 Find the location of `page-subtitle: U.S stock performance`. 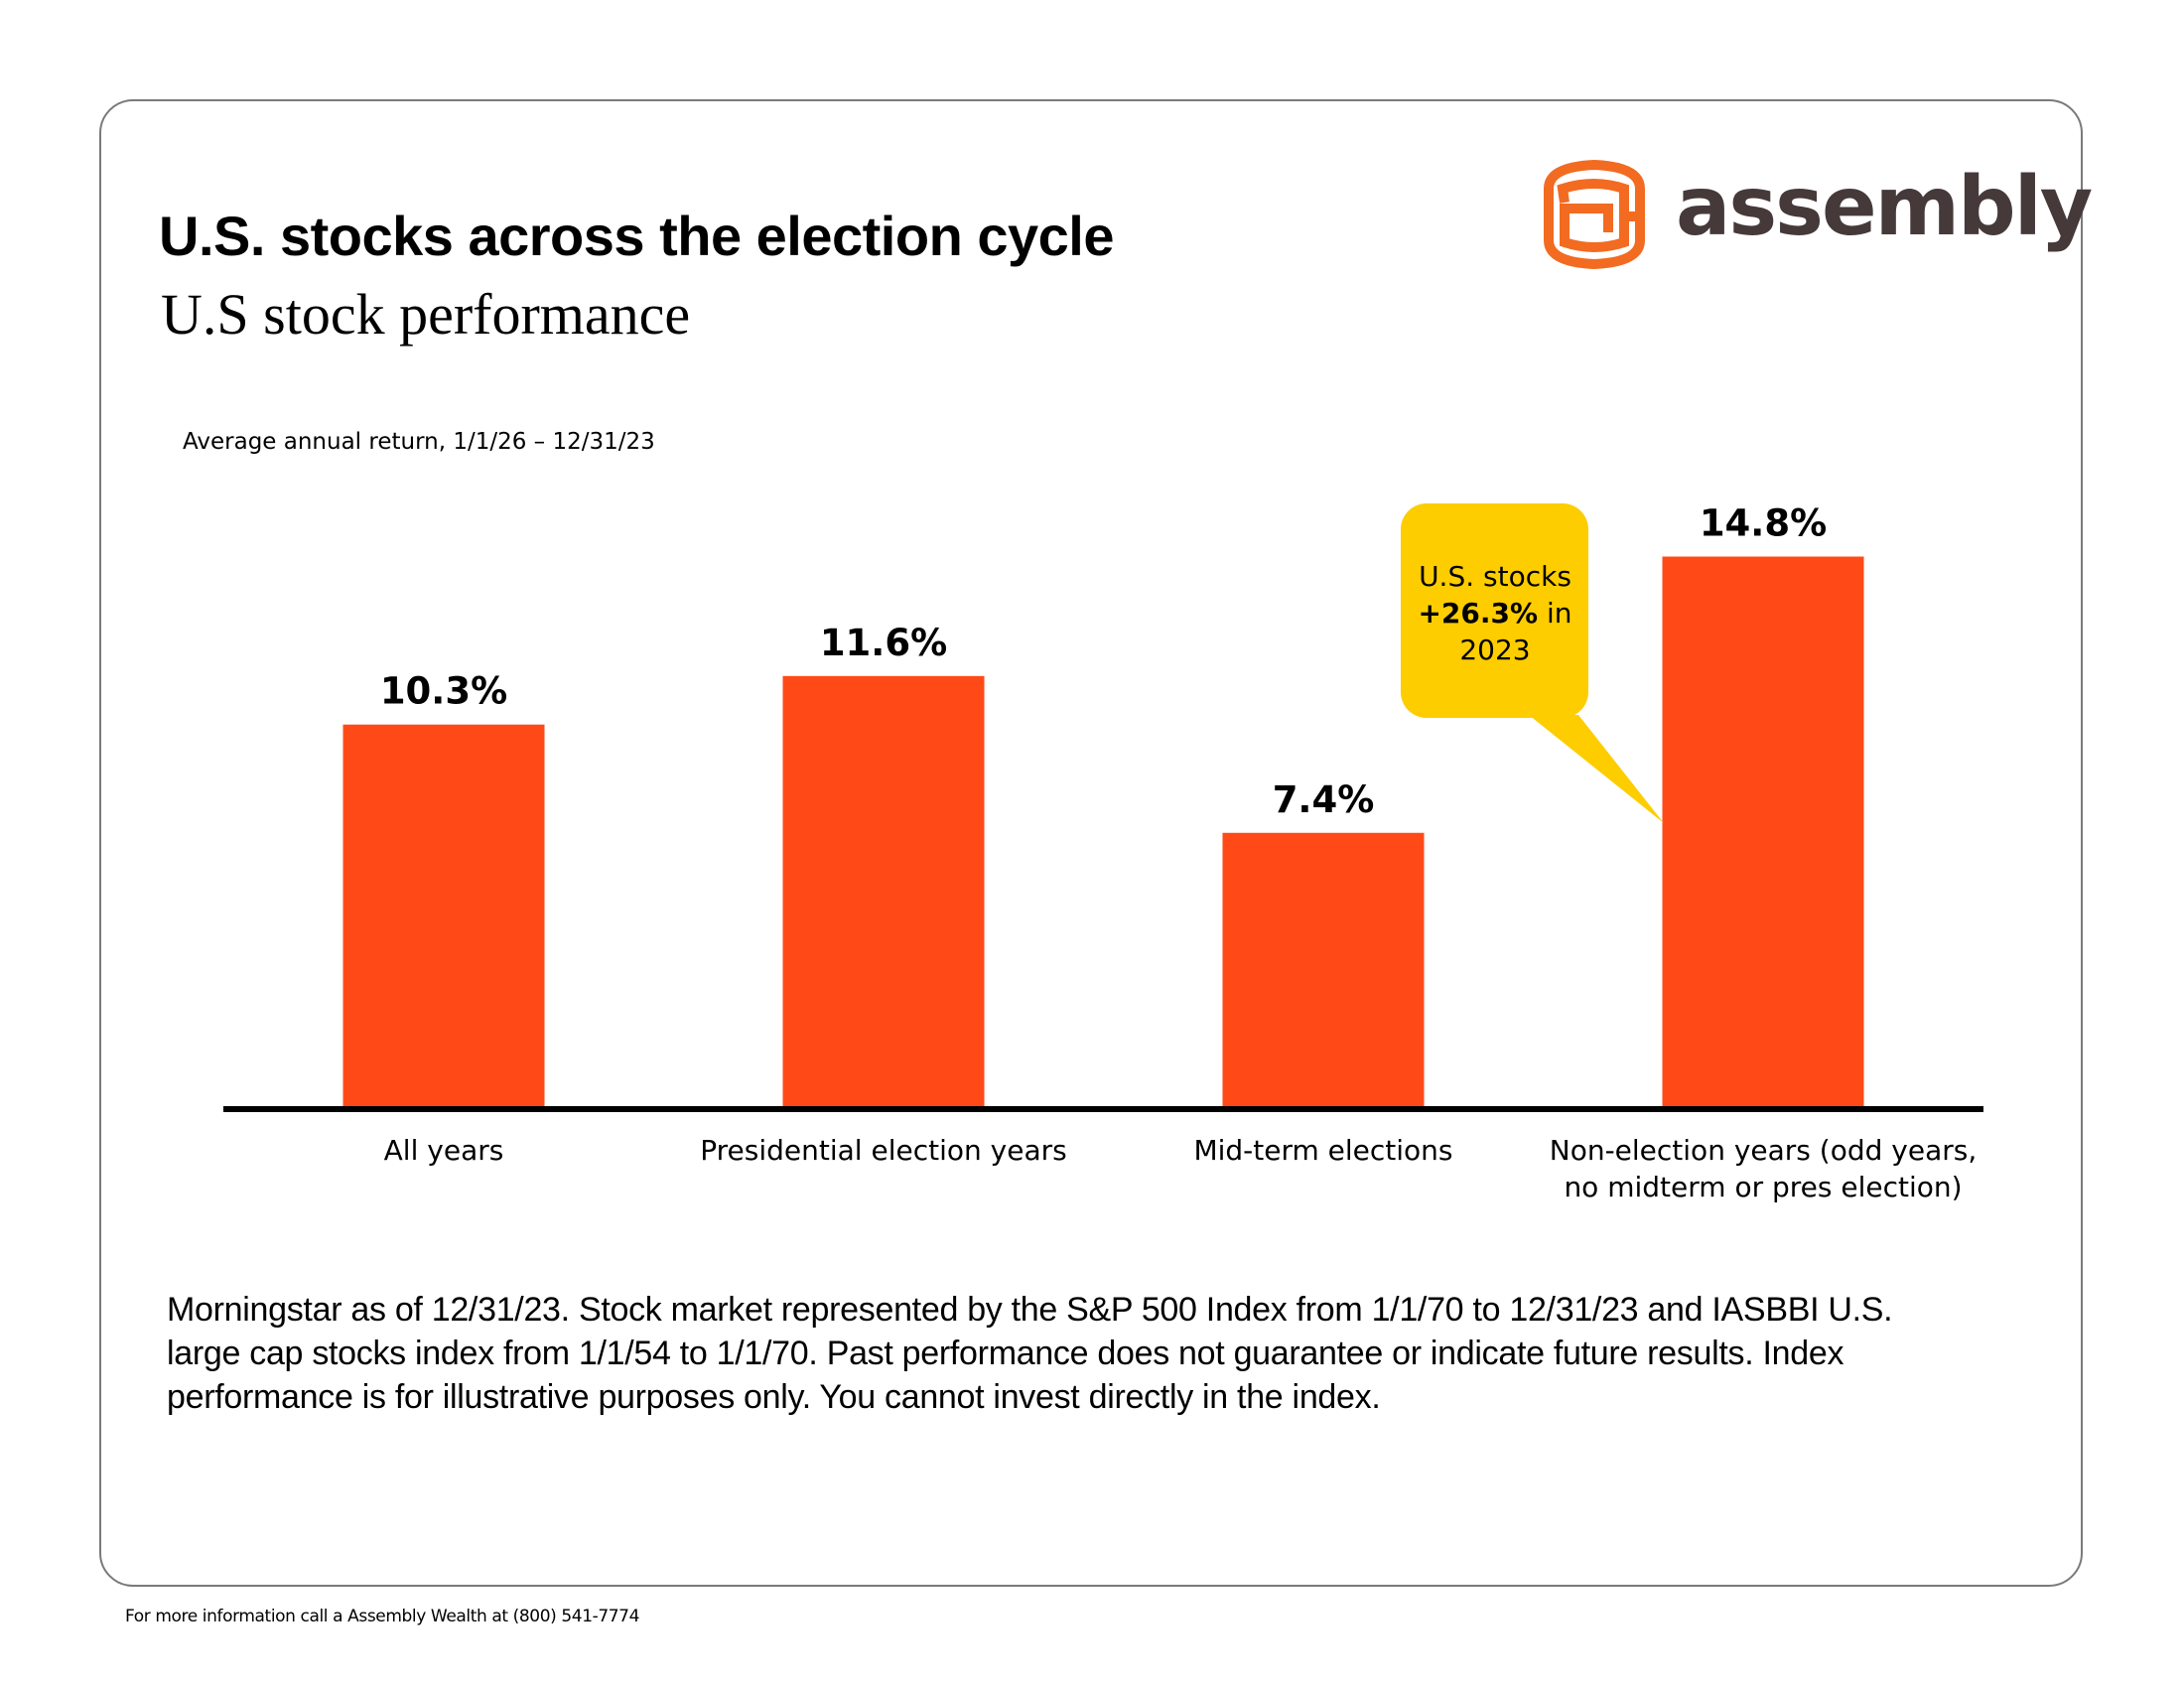

page-subtitle: U.S stock performance is located at coordinates (426, 314).